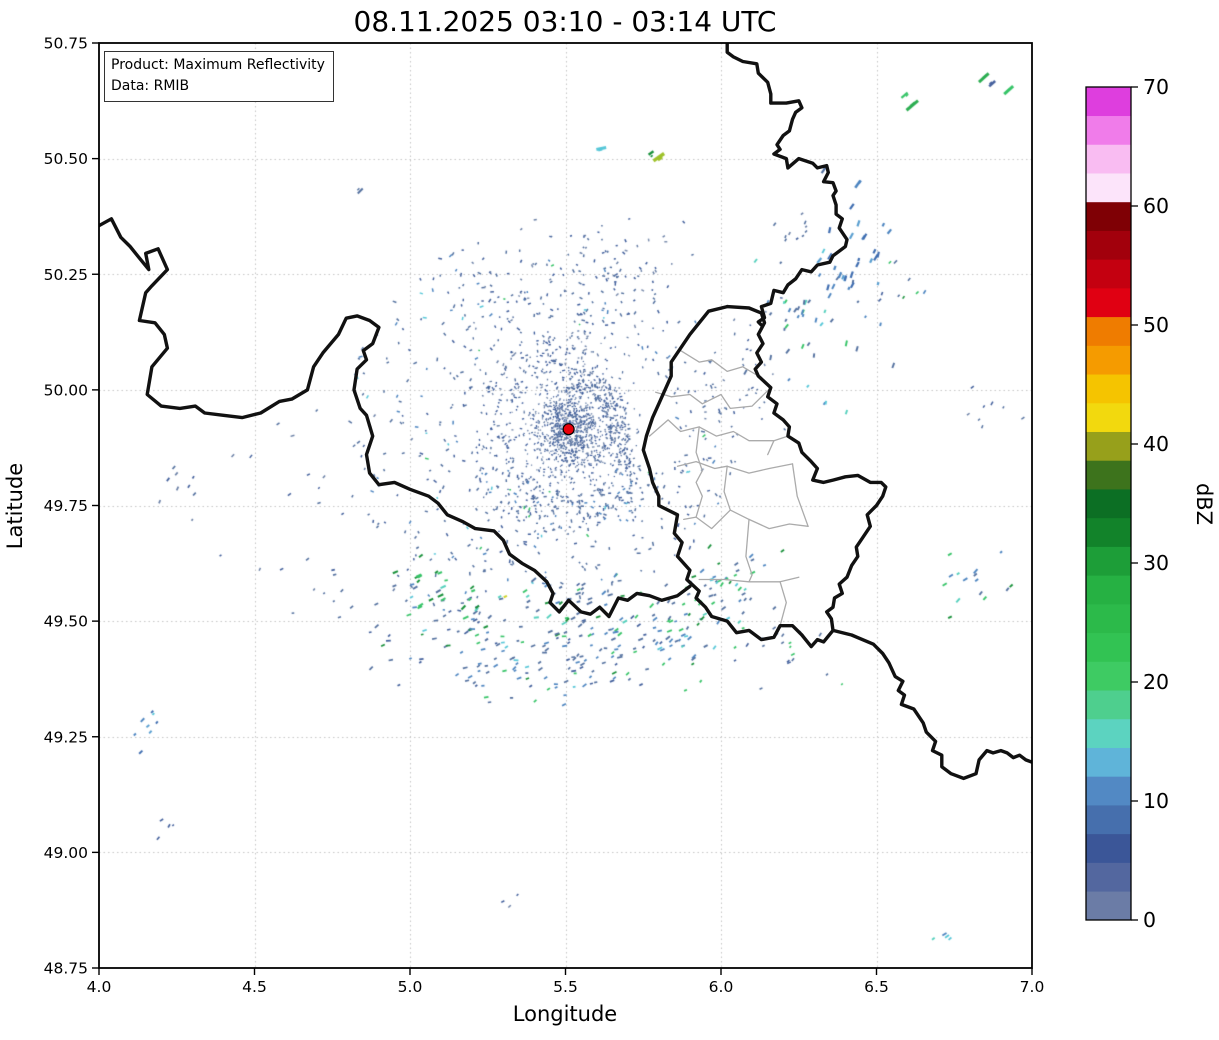 This screenshot has height=1040, width=1219. I want to click on colorbar-tick-label: 30, so click(1156, 563).